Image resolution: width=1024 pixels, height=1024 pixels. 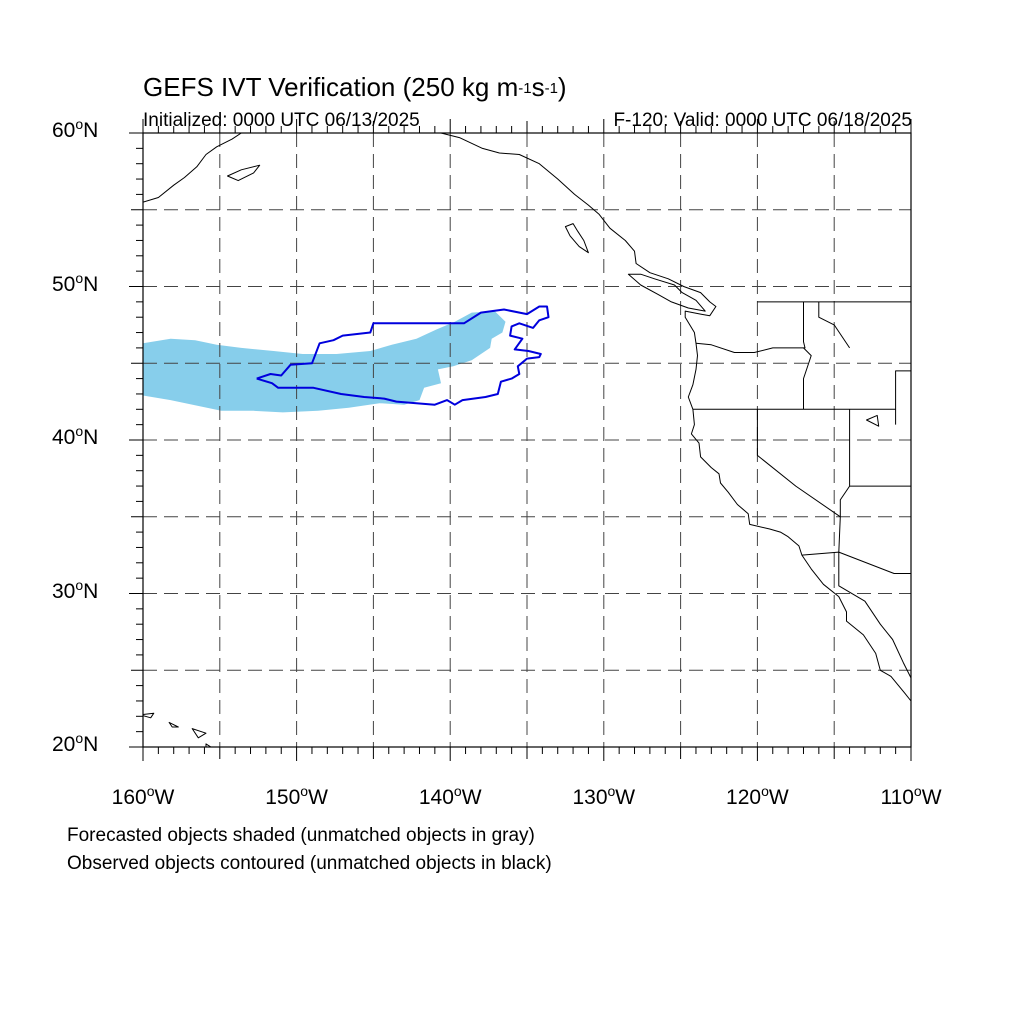 I want to click on forecast-object, so click(x=324, y=362).